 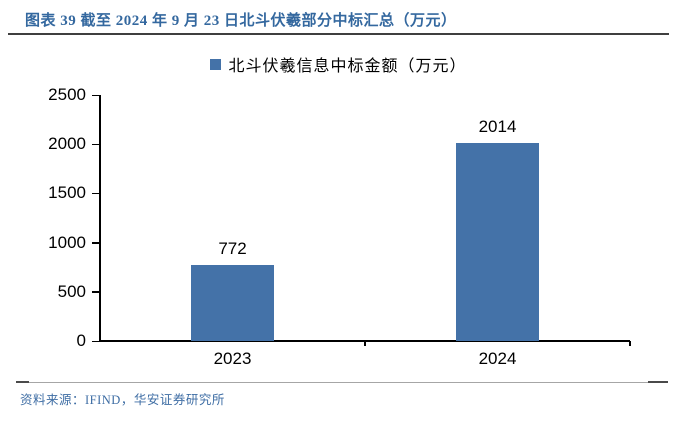 What do you see at coordinates (100, 218) in the screenshot?
I see `y-axis-line` at bounding box center [100, 218].